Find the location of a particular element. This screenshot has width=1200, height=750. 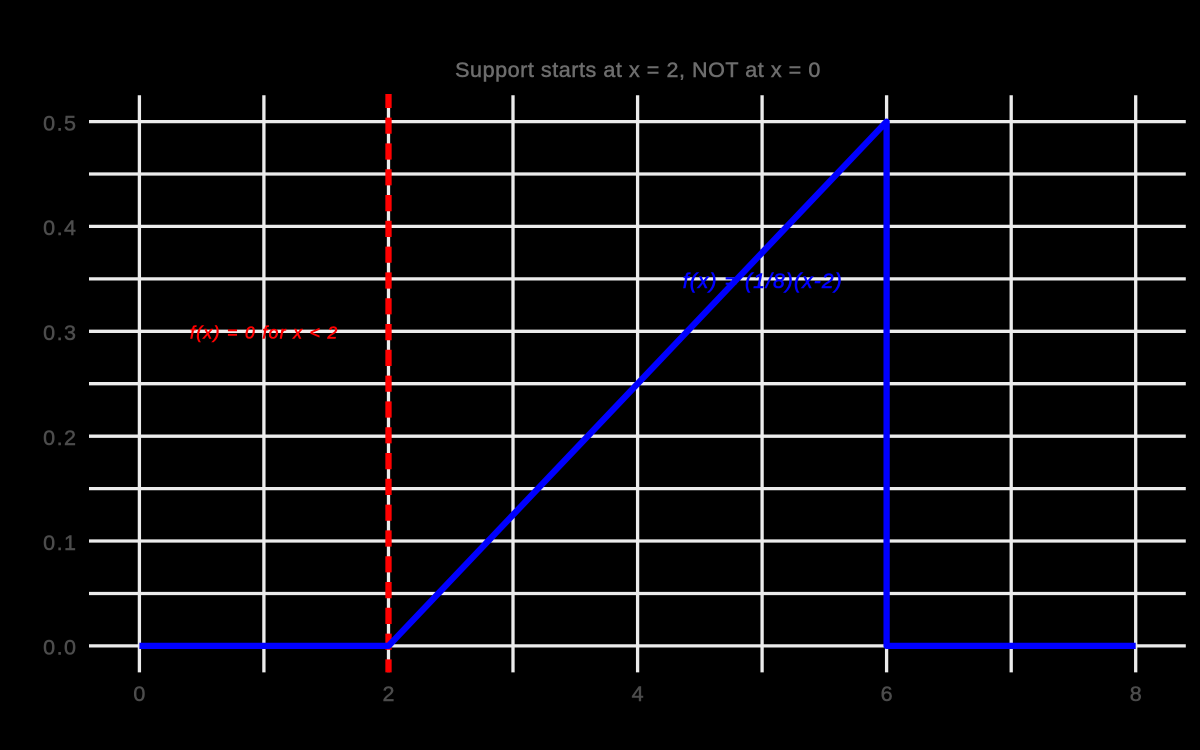

svg-text: 2 is located at coordinates (389, 694).